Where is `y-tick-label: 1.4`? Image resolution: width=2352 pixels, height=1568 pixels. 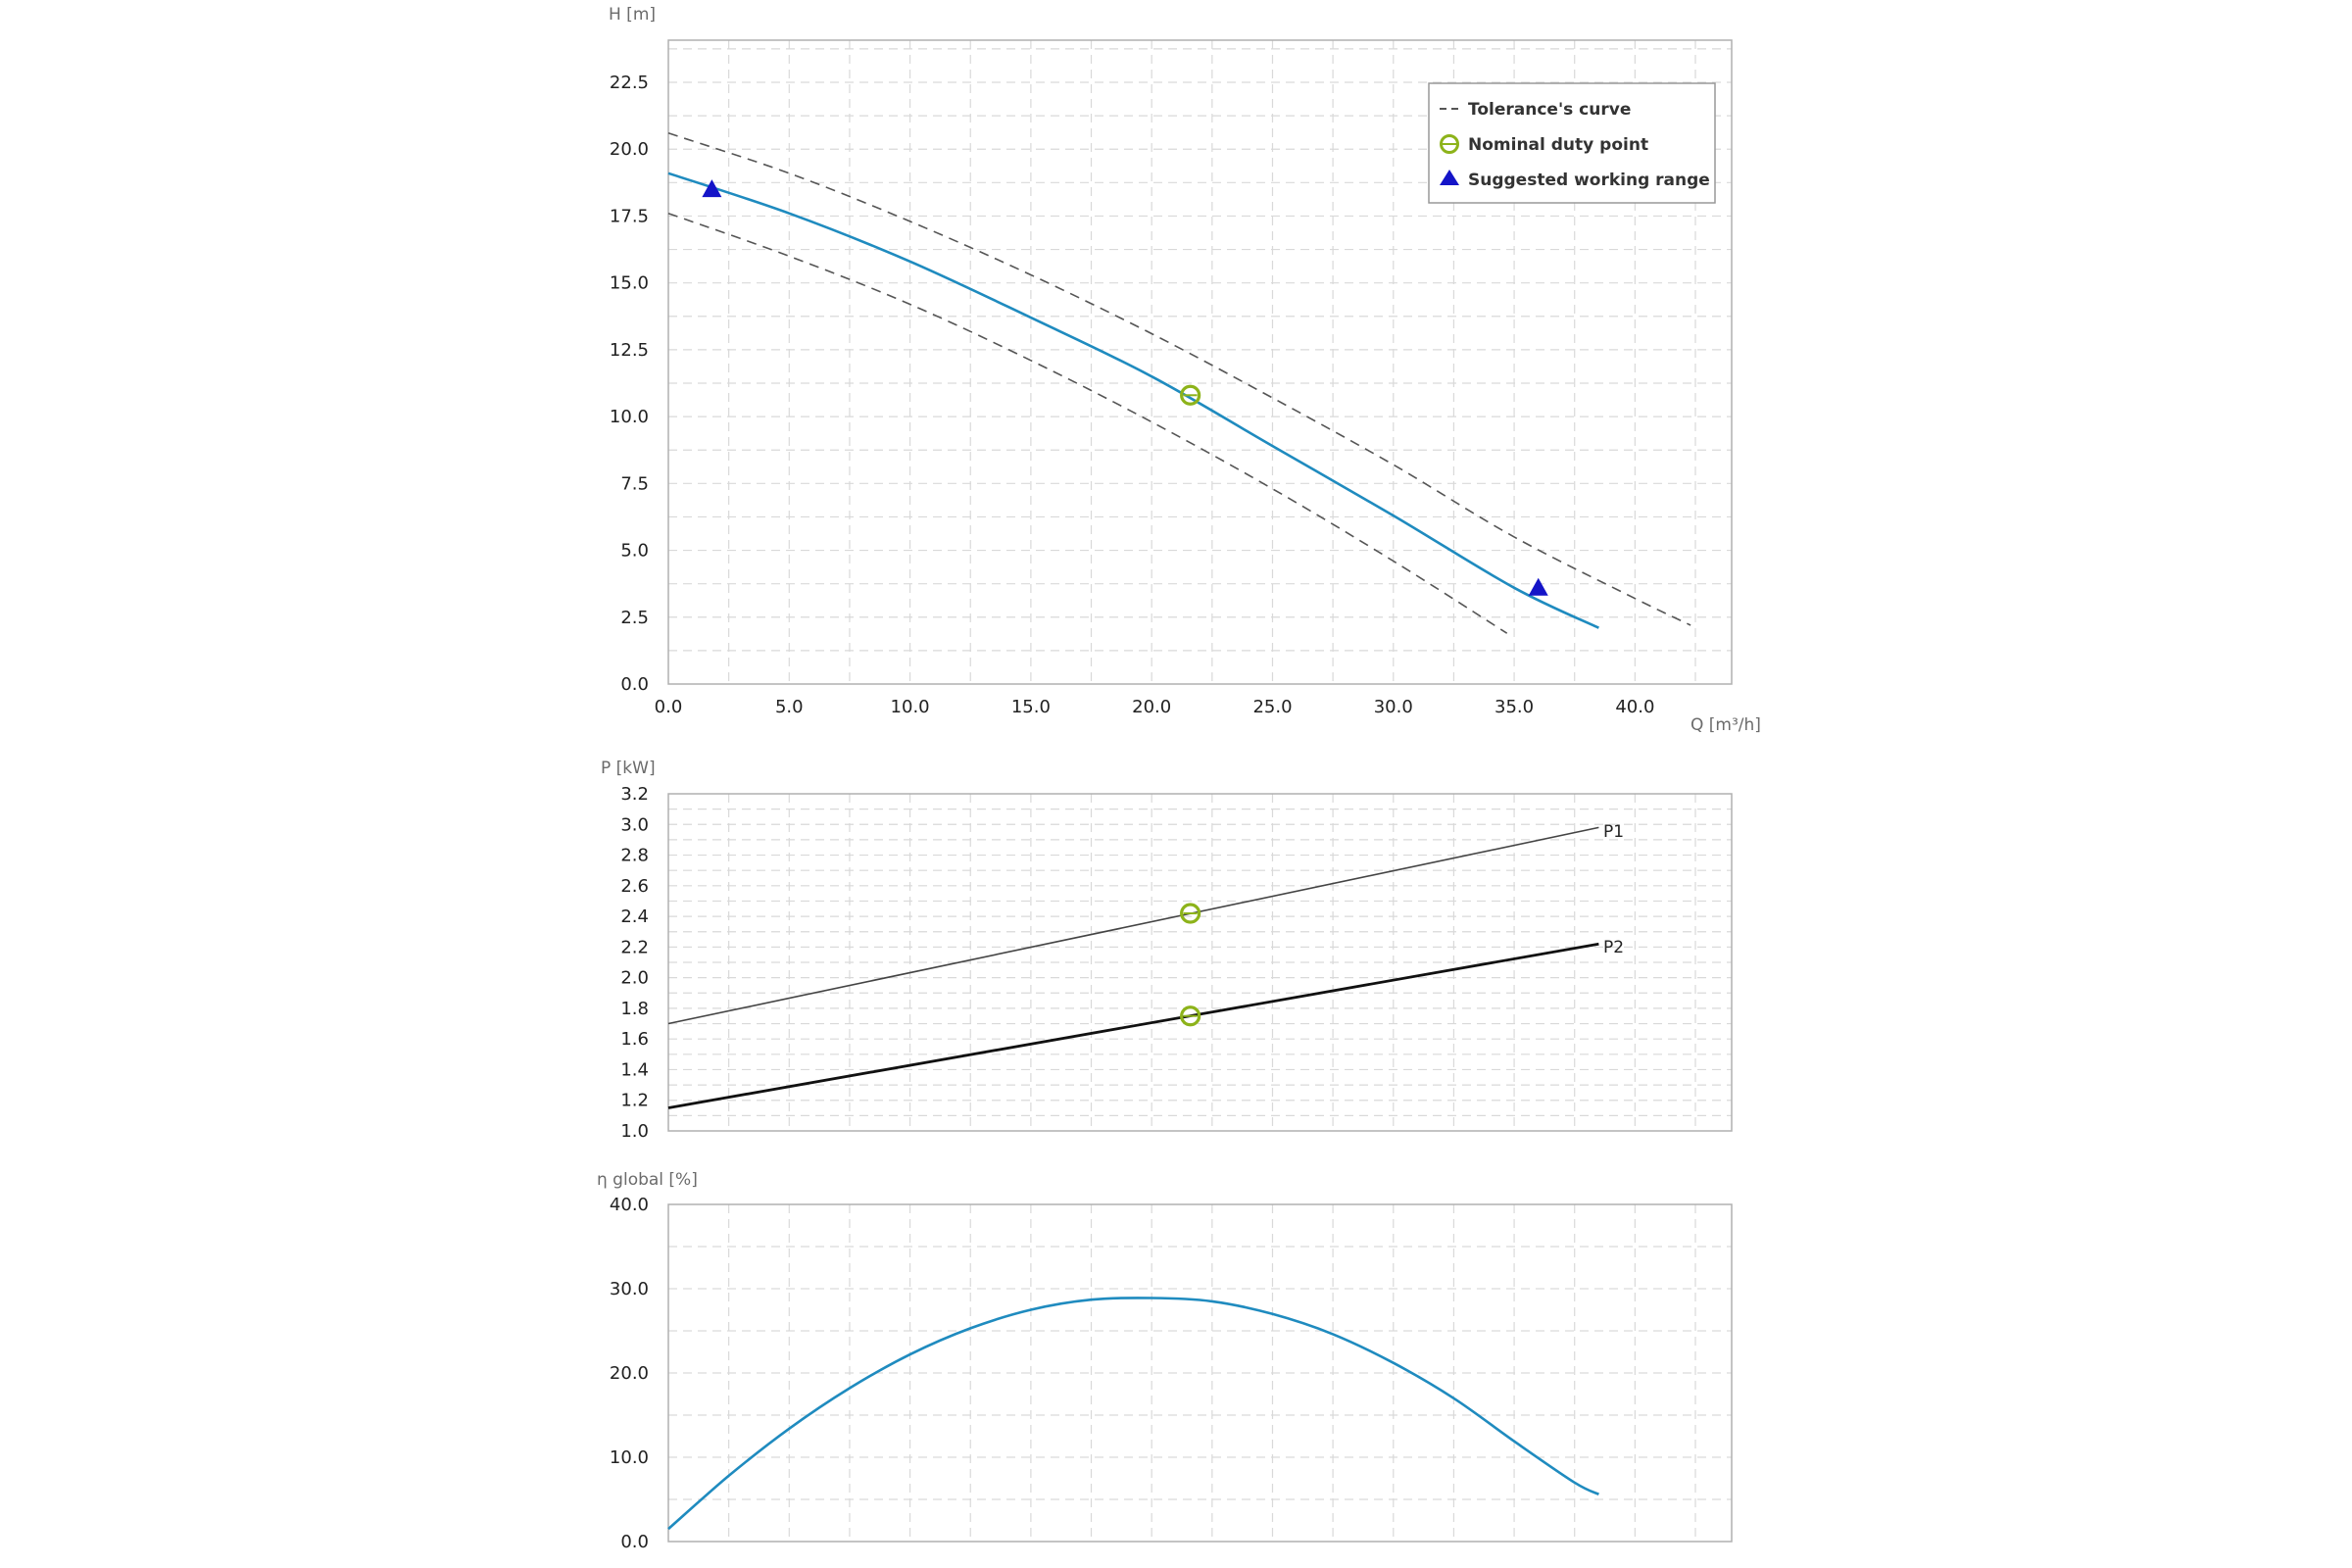 y-tick-label: 1.4 is located at coordinates (634, 1069).